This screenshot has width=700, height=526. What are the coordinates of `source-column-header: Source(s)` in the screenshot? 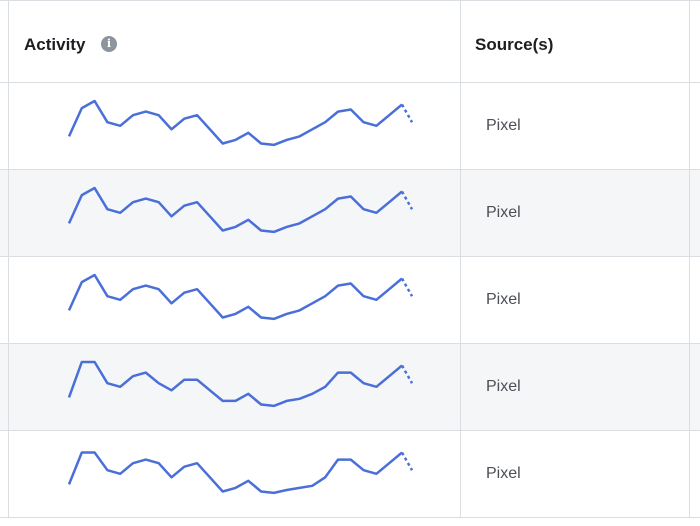 It's located at (574, 41).